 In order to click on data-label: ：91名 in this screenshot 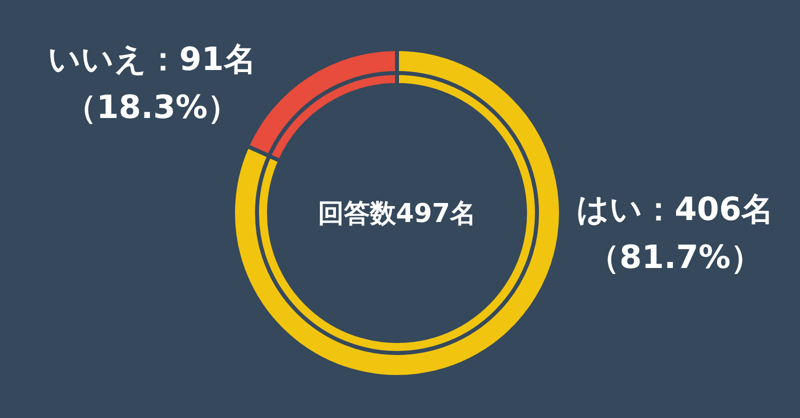, I will do `click(201, 59)`.